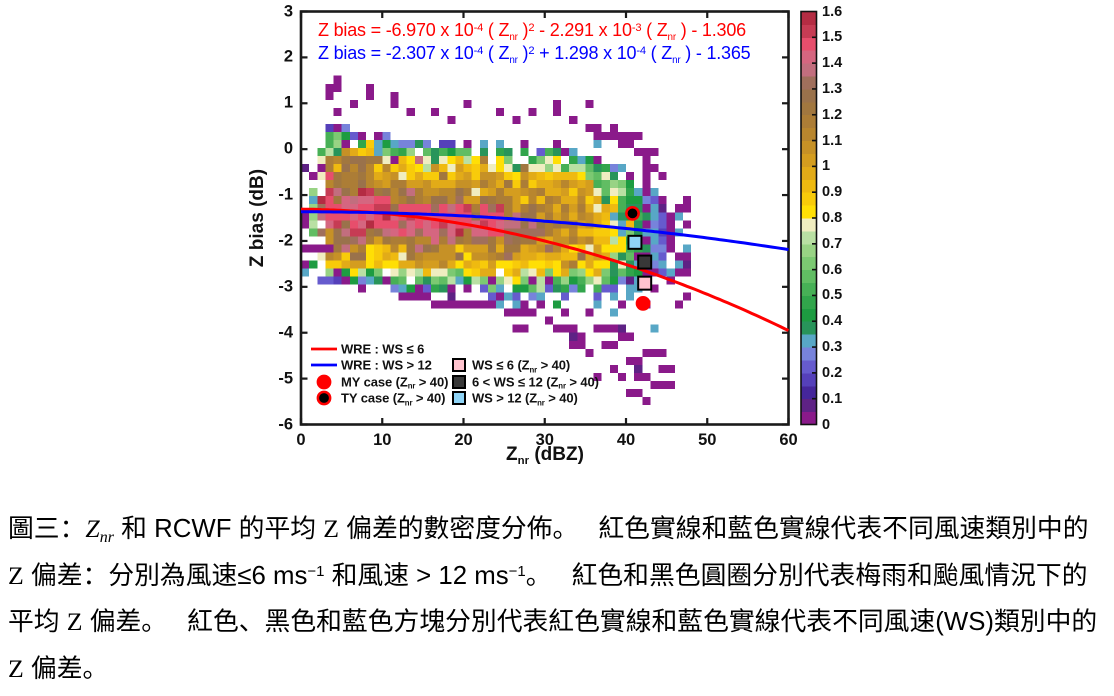 The width and height of the screenshot is (1114, 696). Describe the element at coordinates (636, 28) in the screenshot. I see `text-sup: -3` at that location.